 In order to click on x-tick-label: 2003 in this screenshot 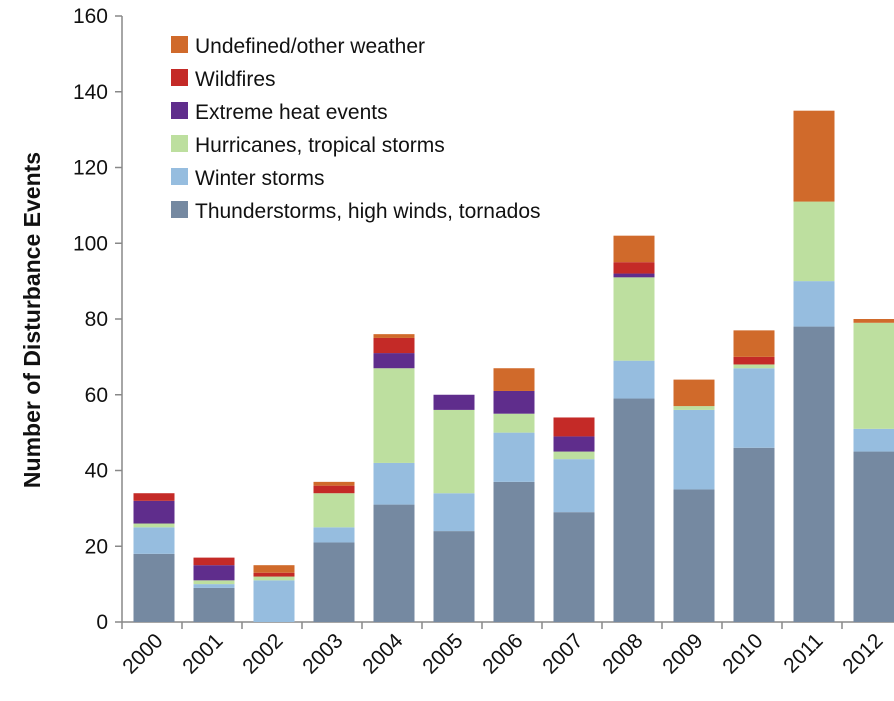, I will do `click(322, 653)`.